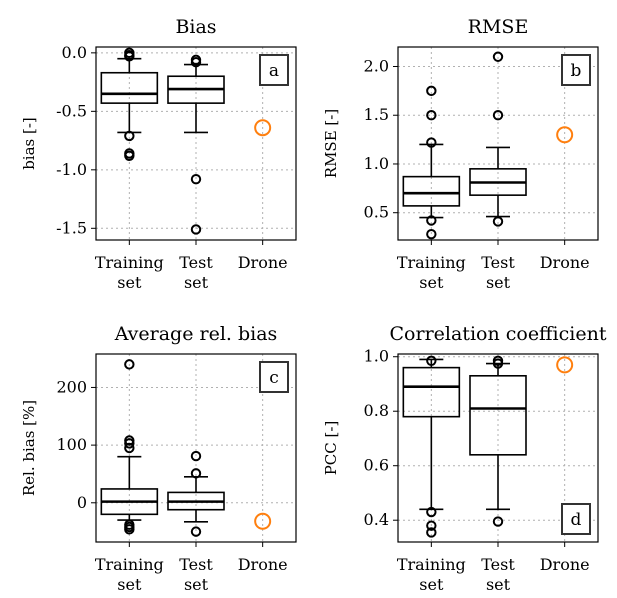 The height and width of the screenshot is (598, 617). Describe the element at coordinates (71, 444) in the screenshot. I see `y-tick-label: 100` at that location.